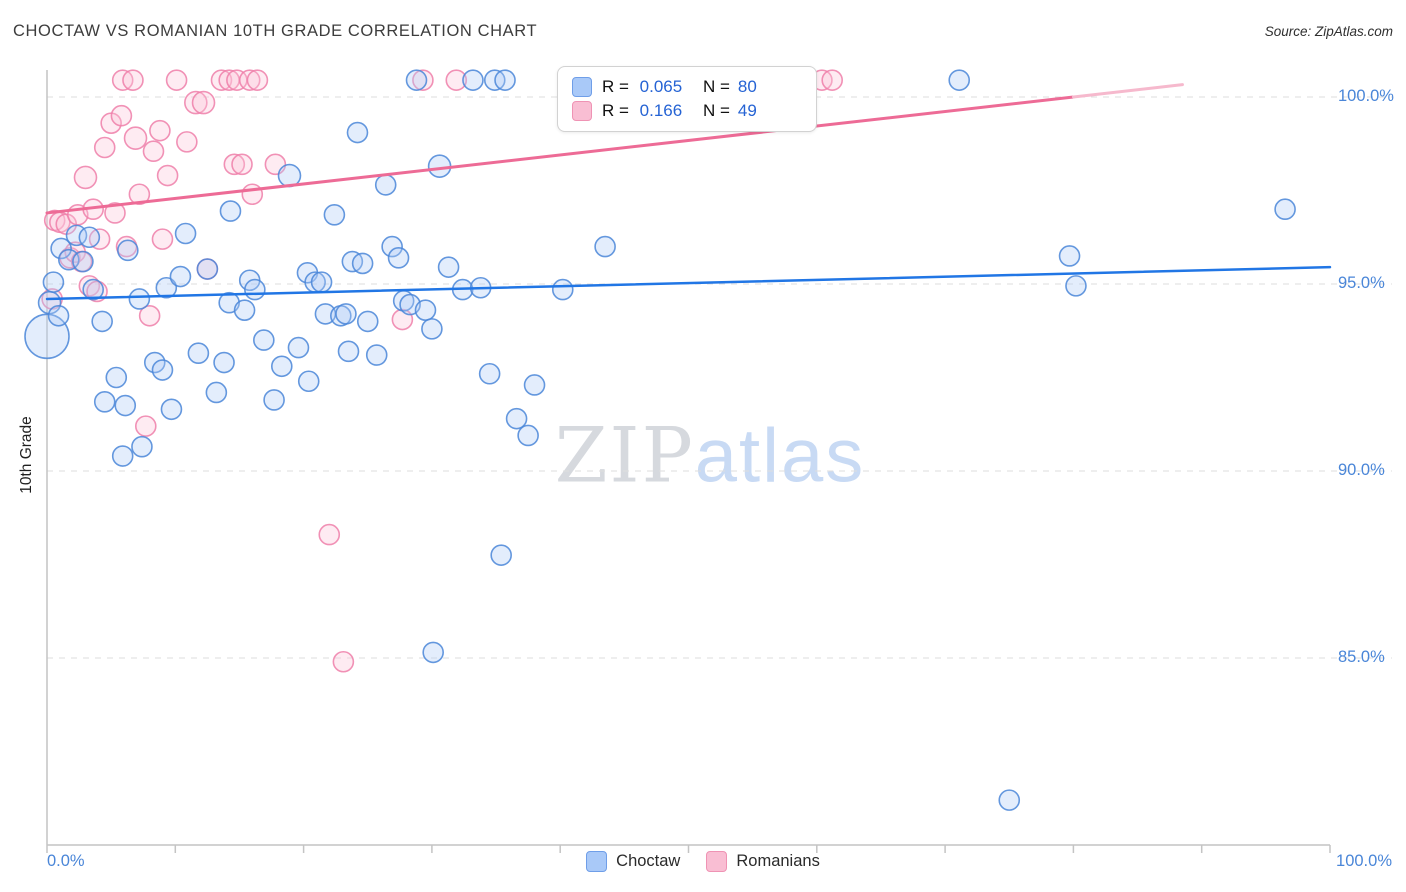  I want to click on series-legend: Choctaw Romanians, so click(703, 861).